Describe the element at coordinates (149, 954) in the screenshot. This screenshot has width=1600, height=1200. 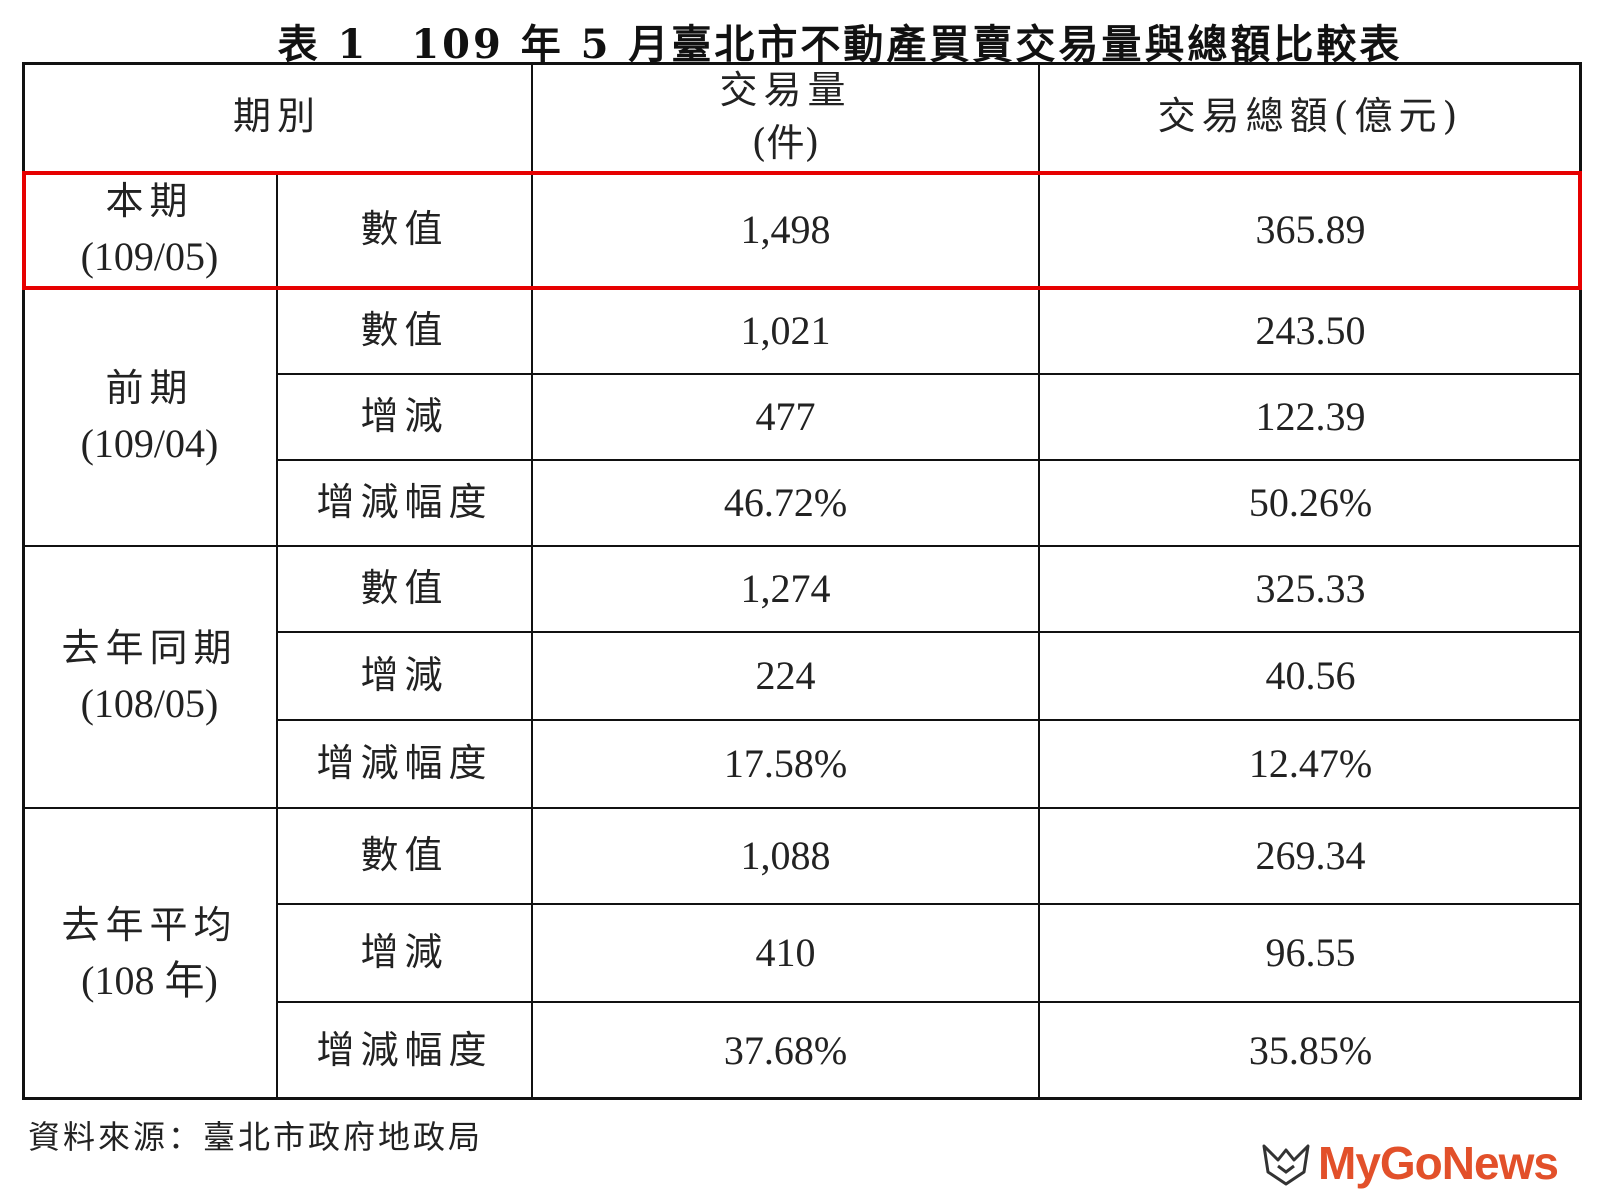
I see `group-last-year-average: 去年平均 (108 年)` at that location.